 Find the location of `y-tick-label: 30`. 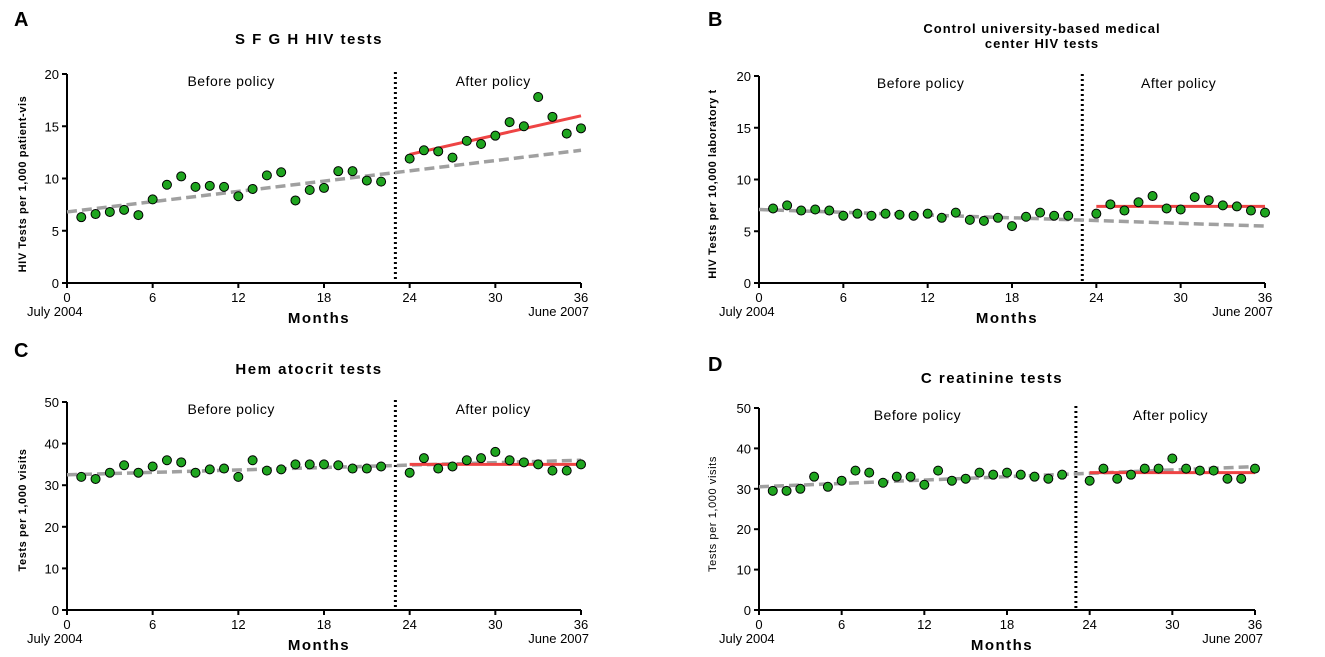

y-tick-label: 30 is located at coordinates (744, 489).